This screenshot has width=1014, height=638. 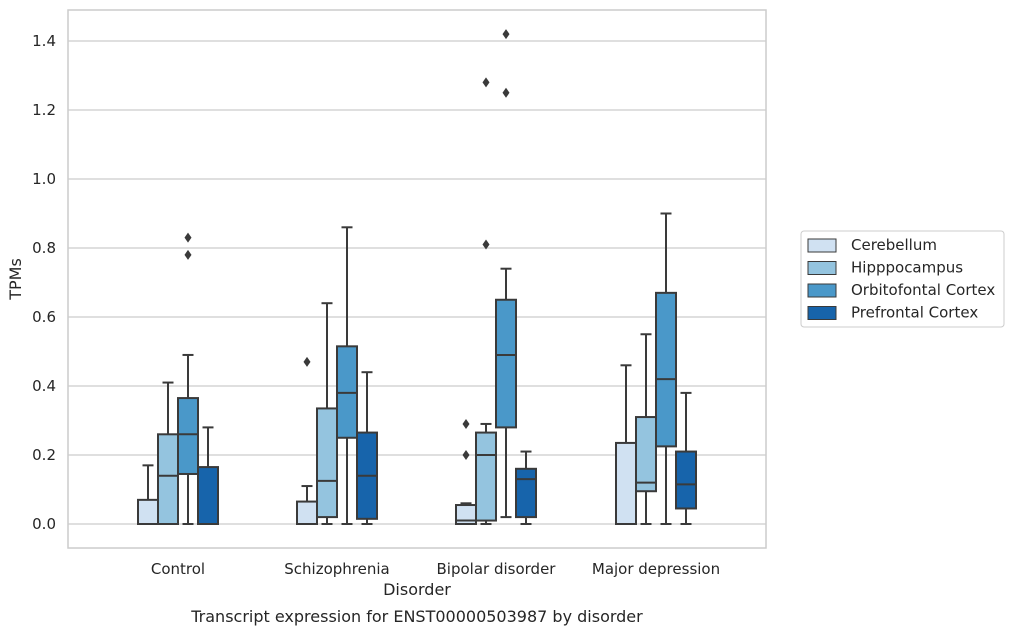 What do you see at coordinates (44, 110) in the screenshot?
I see `y-tick-label: 1.2` at bounding box center [44, 110].